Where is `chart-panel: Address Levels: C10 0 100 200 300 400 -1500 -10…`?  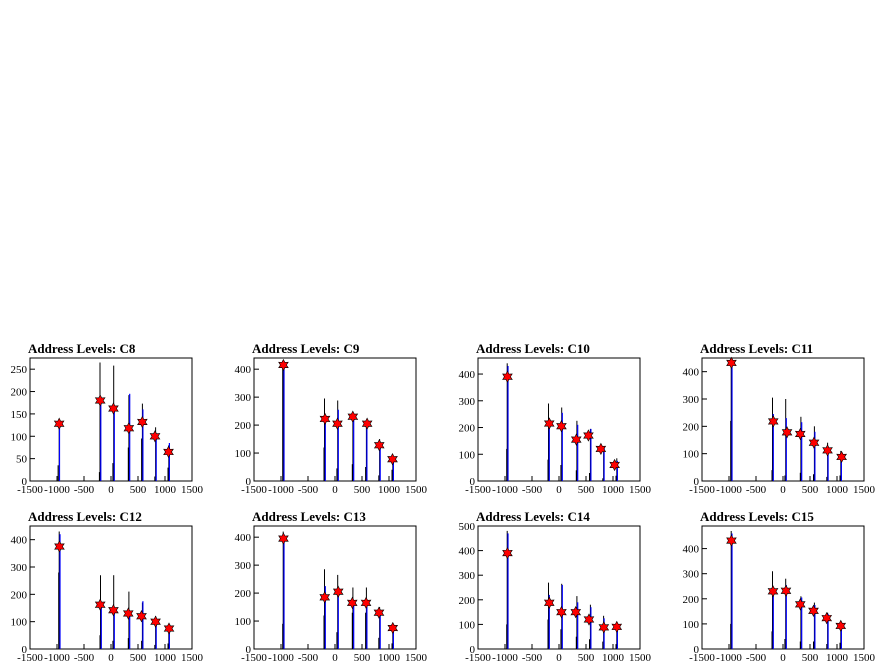 chart-panel: Address Levels: C10 0 100 200 300 400 -1500 -10… is located at coordinates (555, 418).